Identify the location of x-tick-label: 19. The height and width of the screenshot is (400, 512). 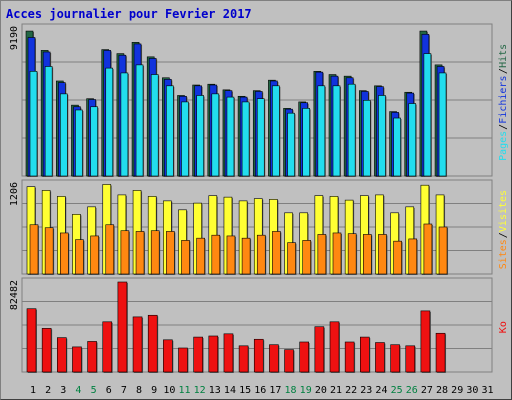
(306, 390).